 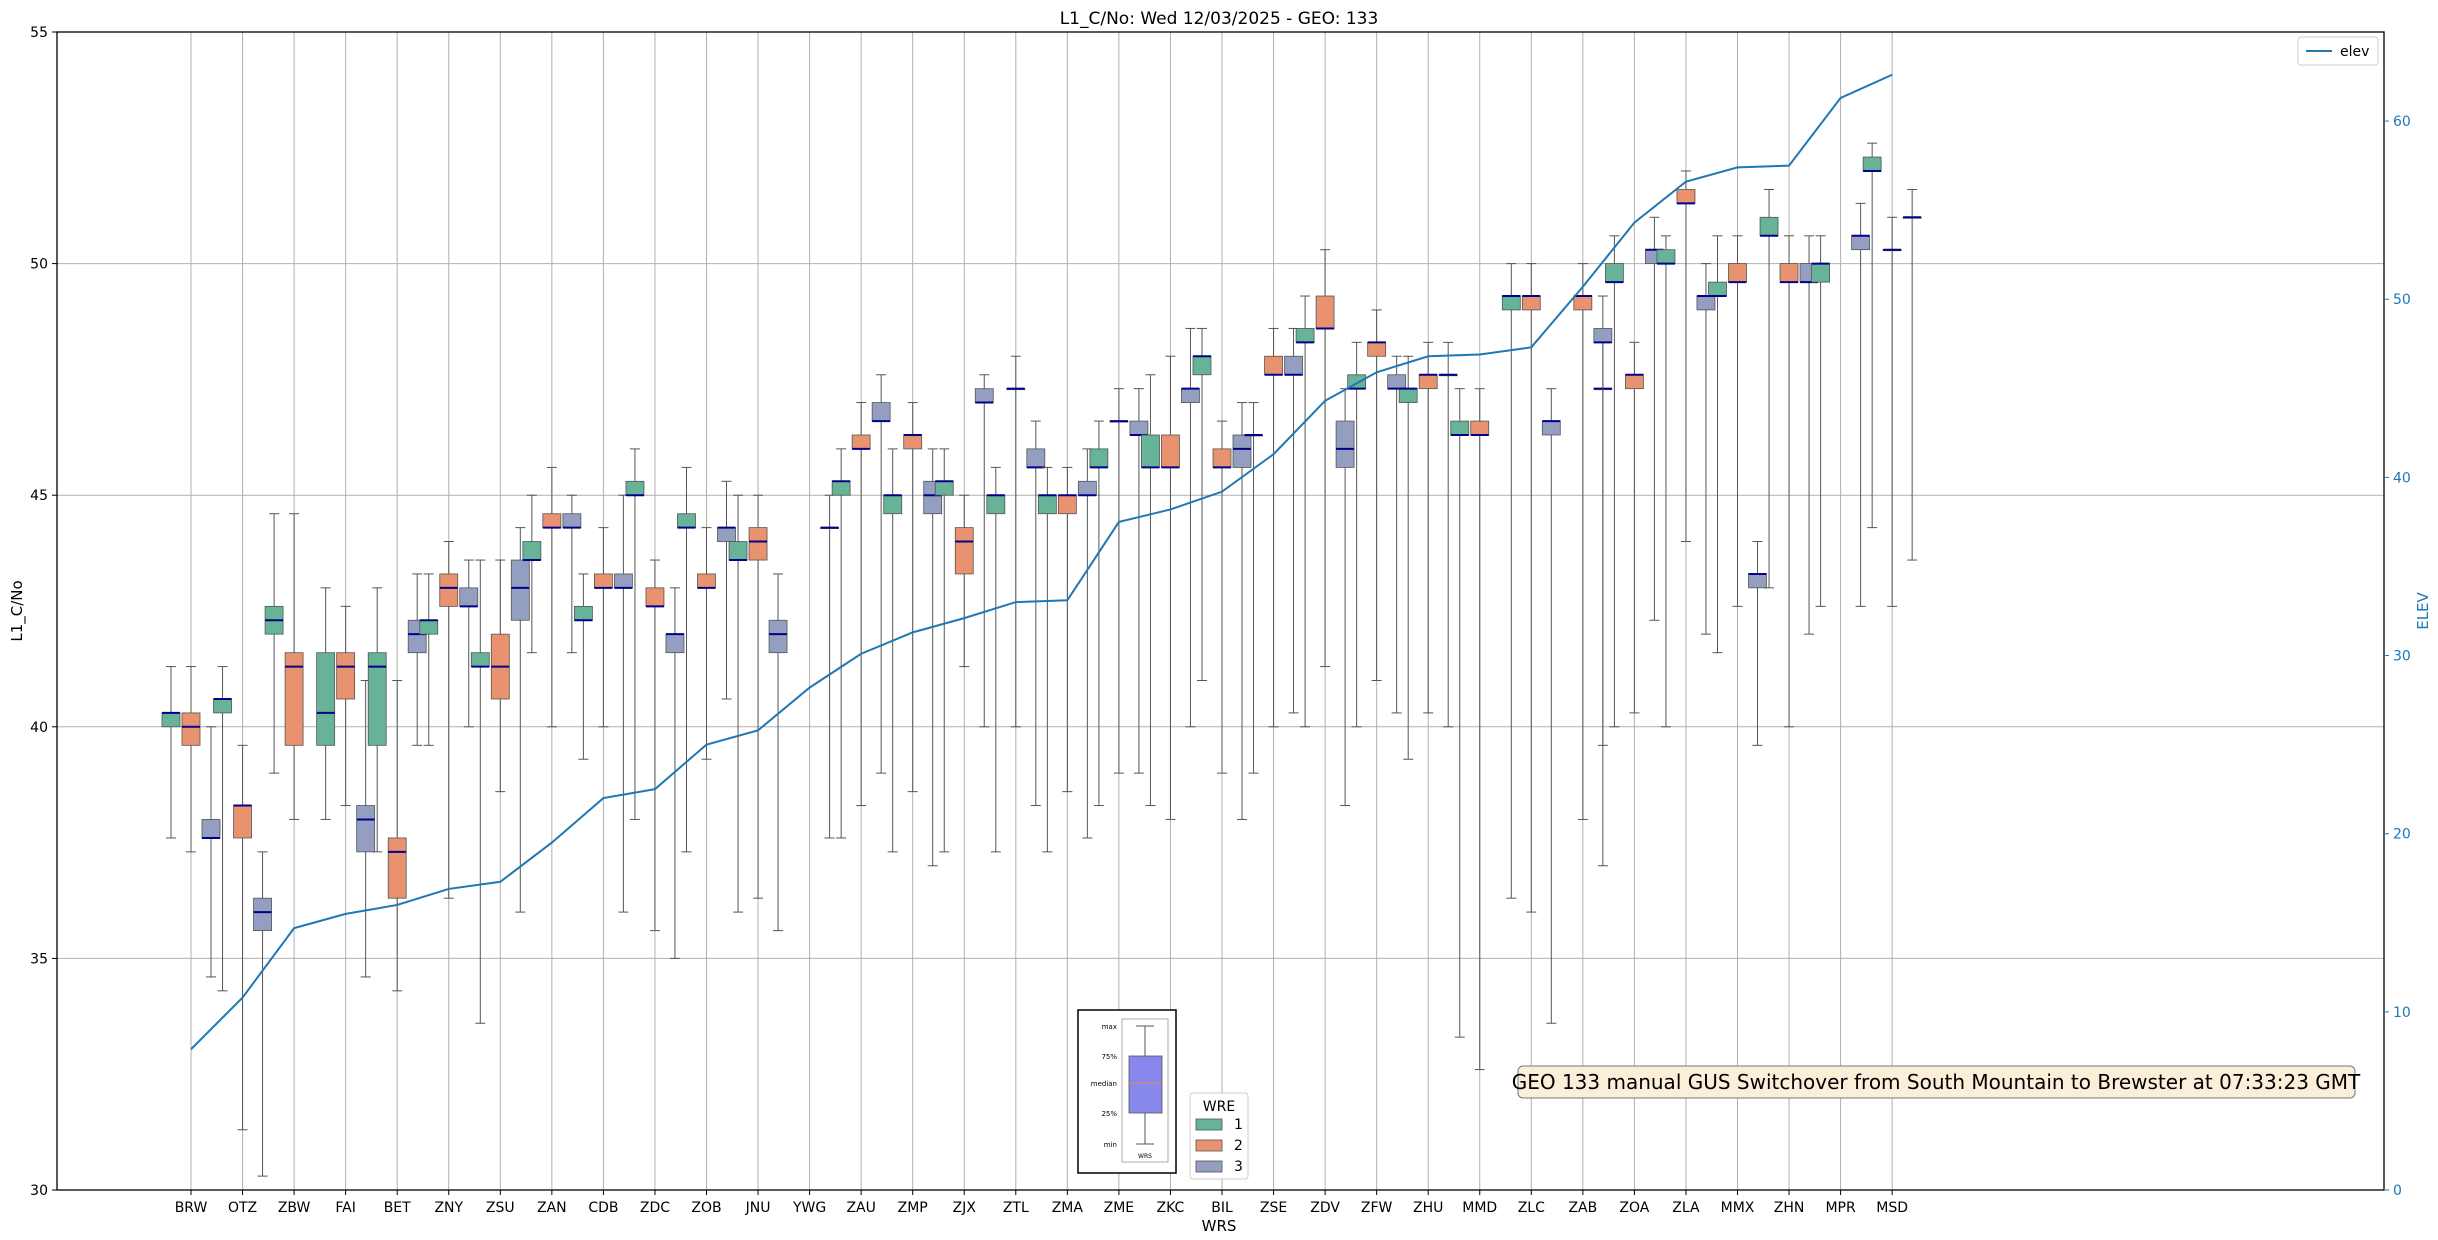 What do you see at coordinates (500, 676) in the screenshot?
I see `box-zsu-wre2` at bounding box center [500, 676].